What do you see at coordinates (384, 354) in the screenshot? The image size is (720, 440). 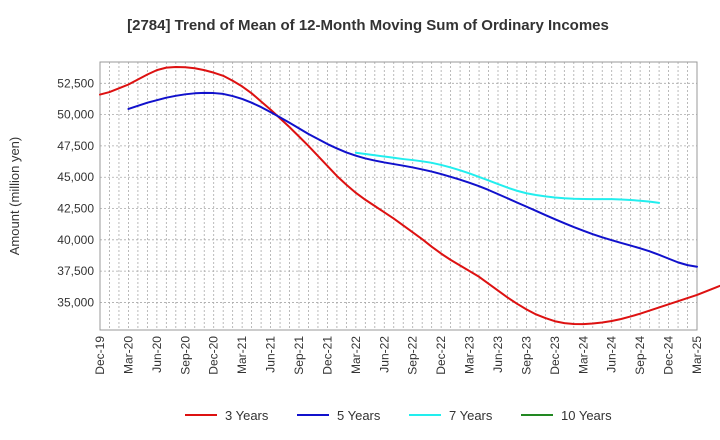 I see `x-tick-label: Jun-22` at bounding box center [384, 354].